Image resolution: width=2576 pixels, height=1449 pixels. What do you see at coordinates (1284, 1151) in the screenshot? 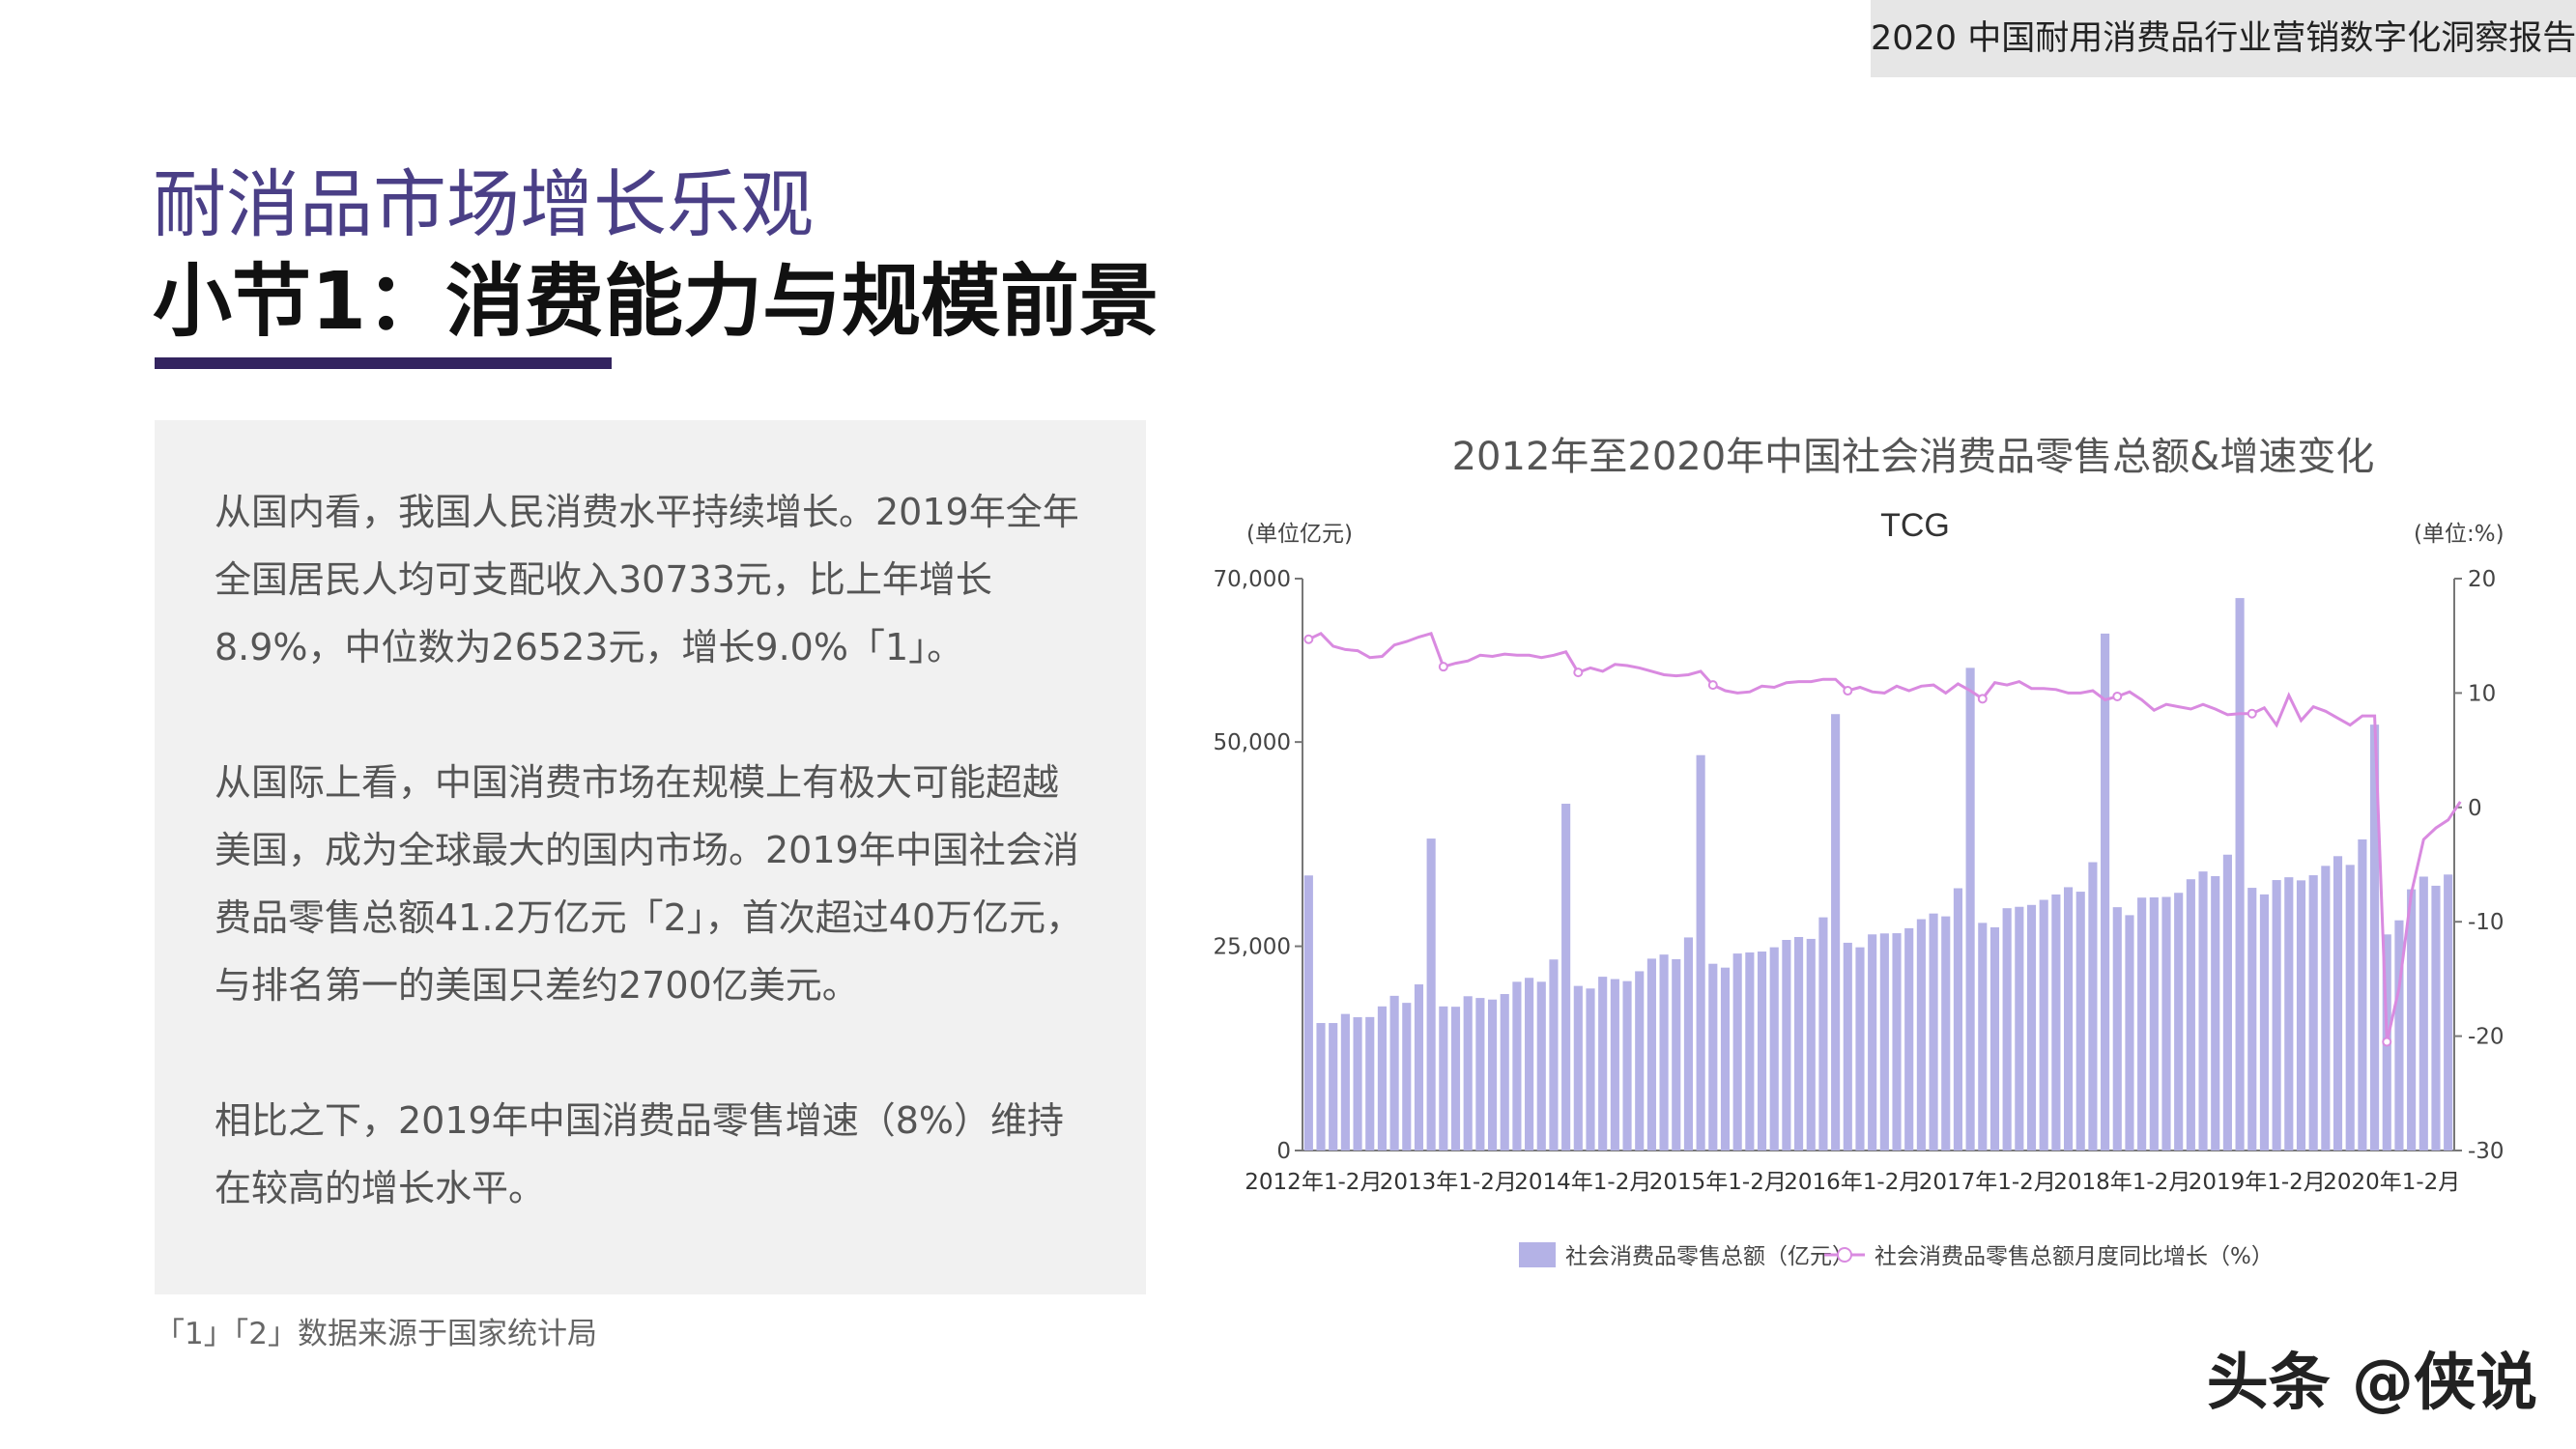
I see `y-left-tick-label: 0` at bounding box center [1284, 1151].